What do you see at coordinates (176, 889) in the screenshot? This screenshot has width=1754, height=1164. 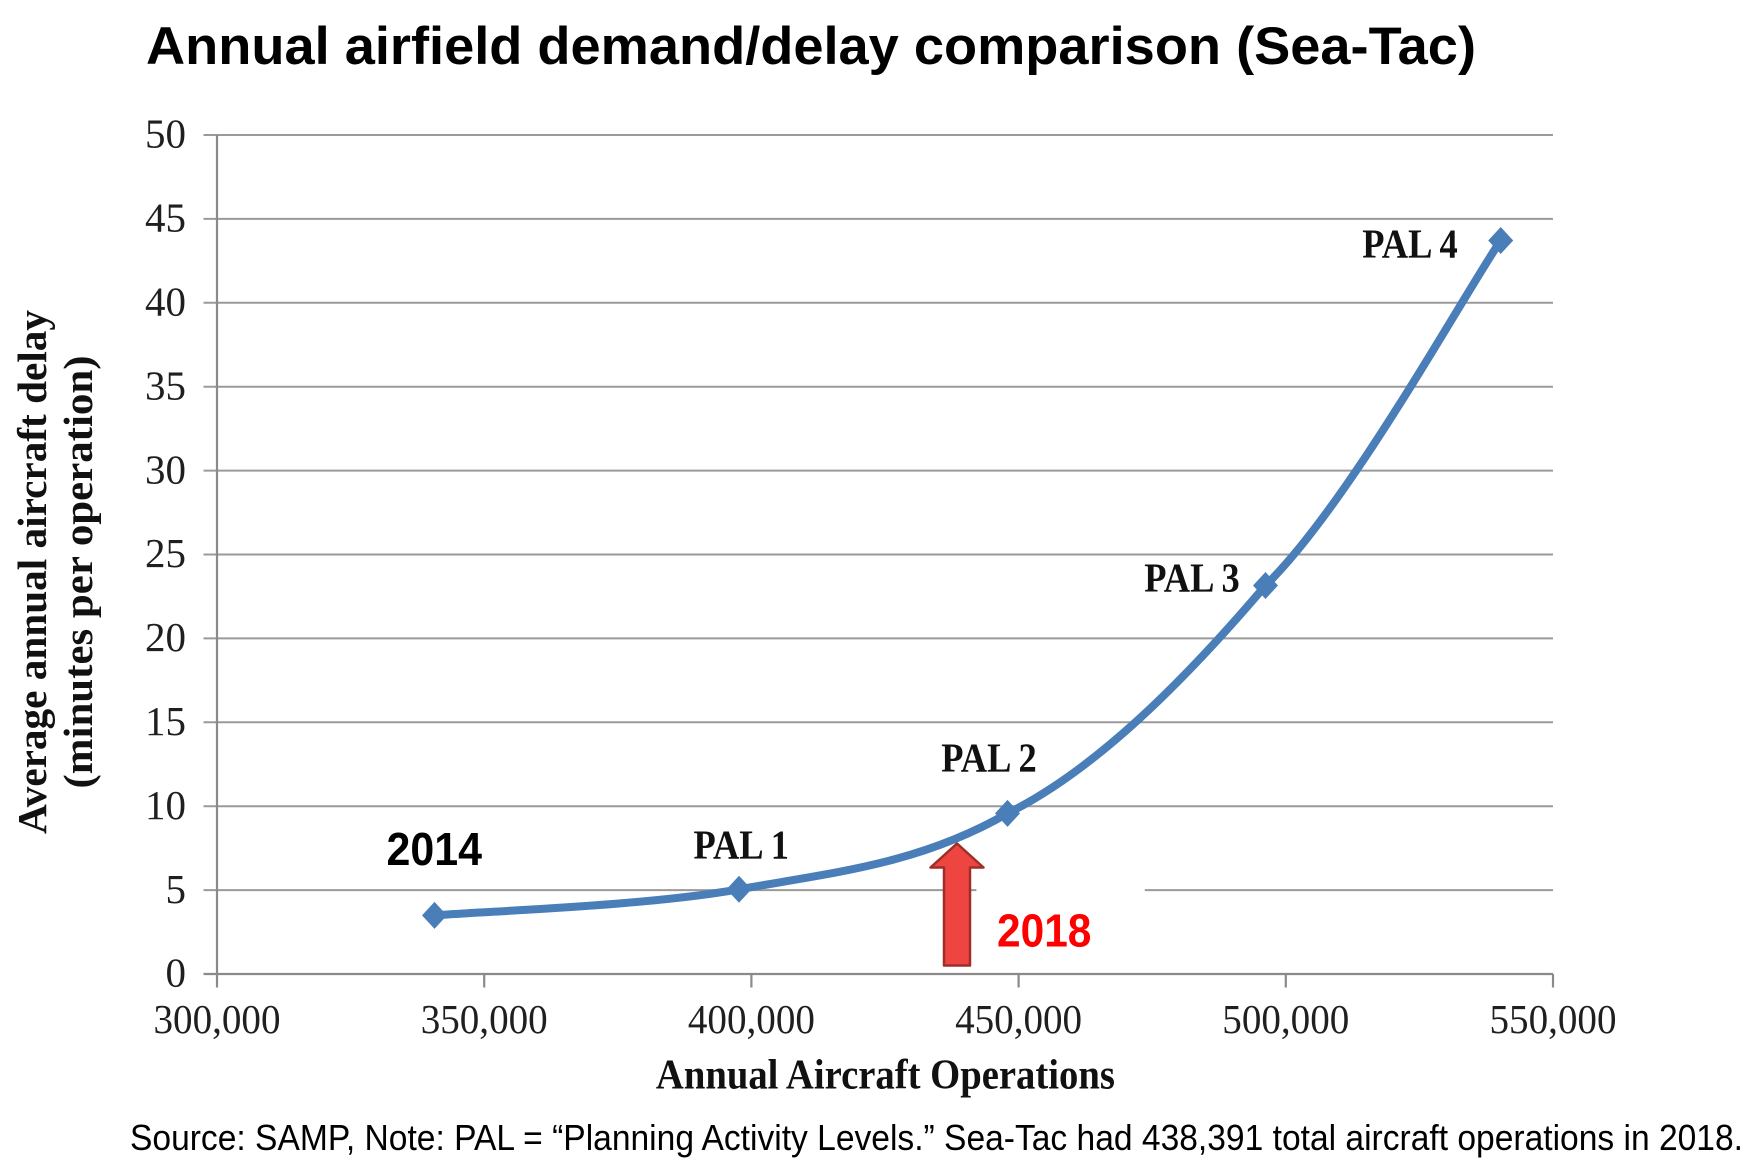 I see `svg-text: 5` at bounding box center [176, 889].